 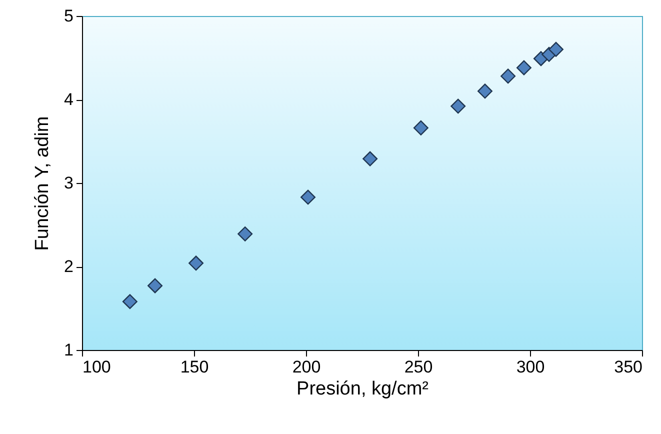 What do you see at coordinates (96, 367) in the screenshot?
I see `x-tick-label: 100` at bounding box center [96, 367].